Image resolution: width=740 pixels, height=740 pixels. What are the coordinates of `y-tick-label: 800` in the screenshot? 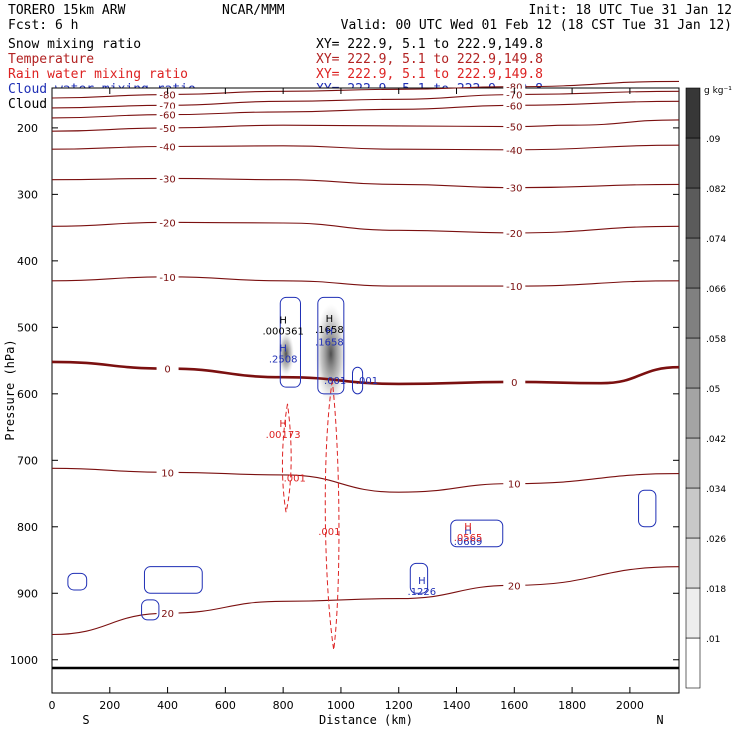 It's located at (27, 527).